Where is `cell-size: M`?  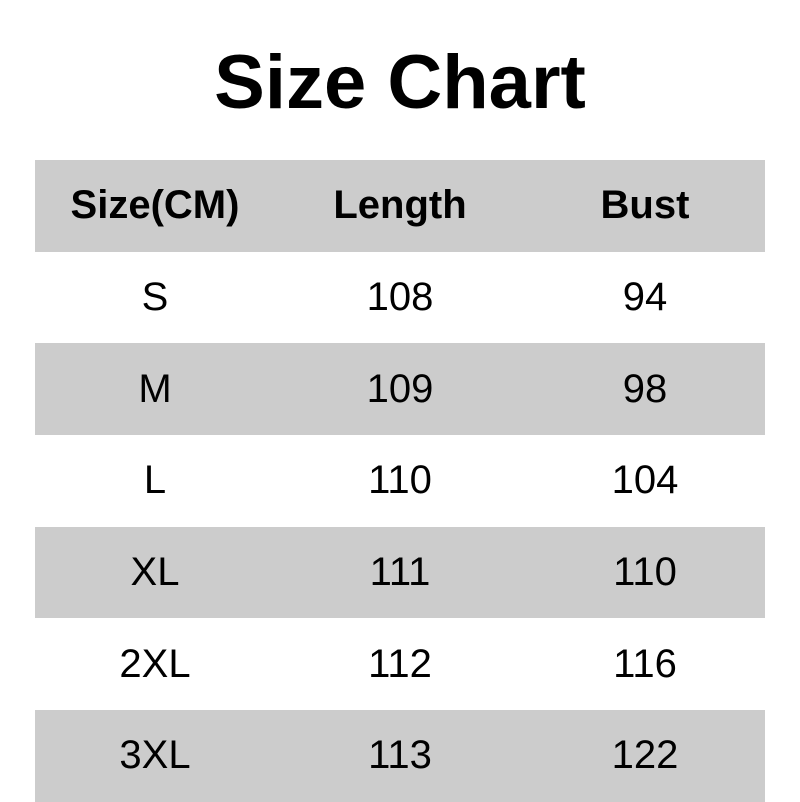 cell-size: M is located at coordinates (155, 388).